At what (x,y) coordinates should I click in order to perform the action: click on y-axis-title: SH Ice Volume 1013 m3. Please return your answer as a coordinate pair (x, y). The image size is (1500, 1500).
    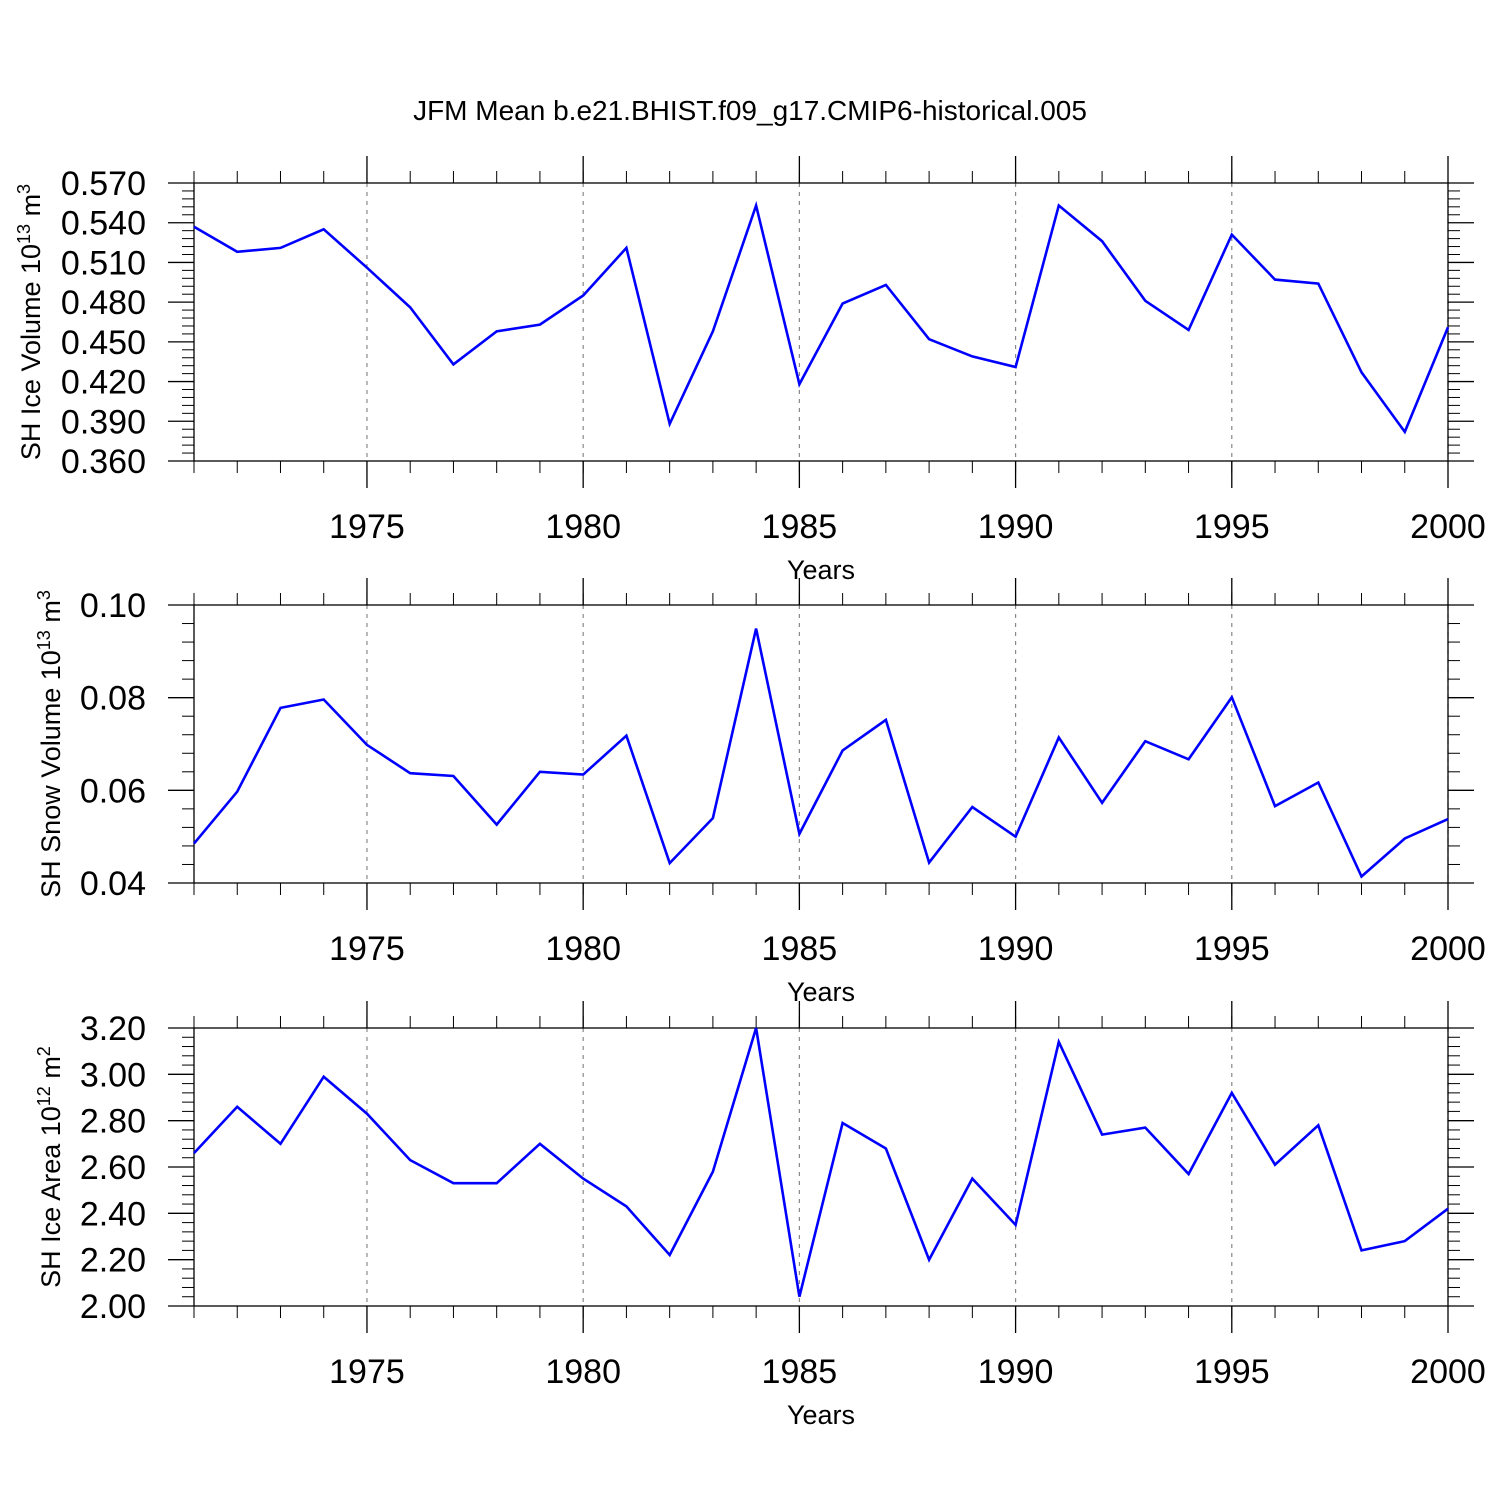
    Looking at the image, I should click on (30, 322).